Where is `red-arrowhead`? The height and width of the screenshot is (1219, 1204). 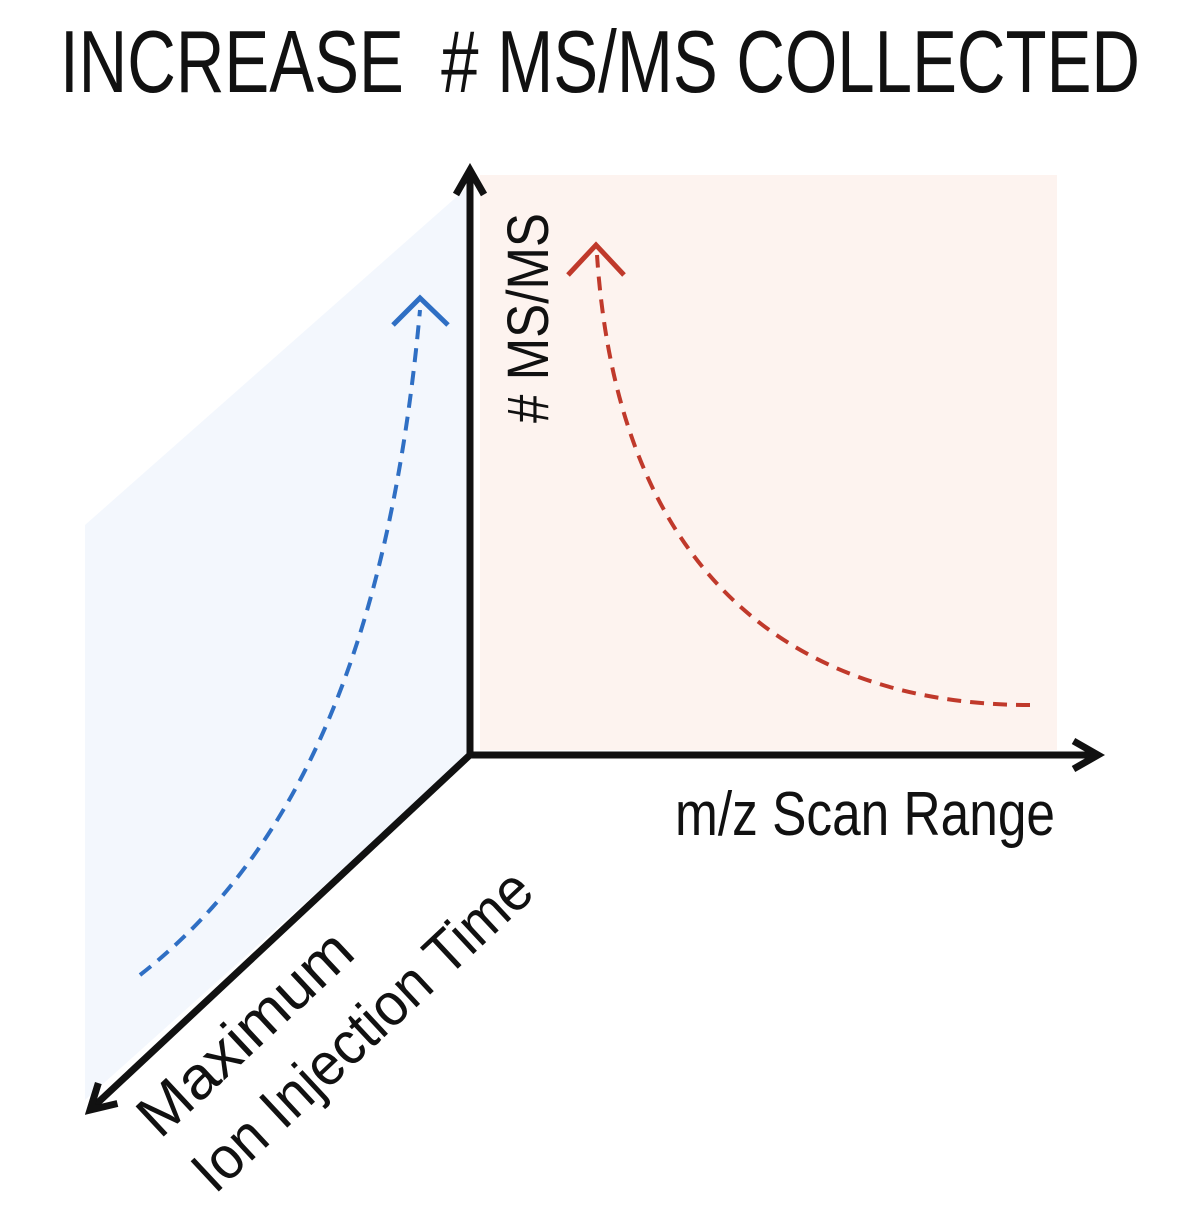 red-arrowhead is located at coordinates (596, 259).